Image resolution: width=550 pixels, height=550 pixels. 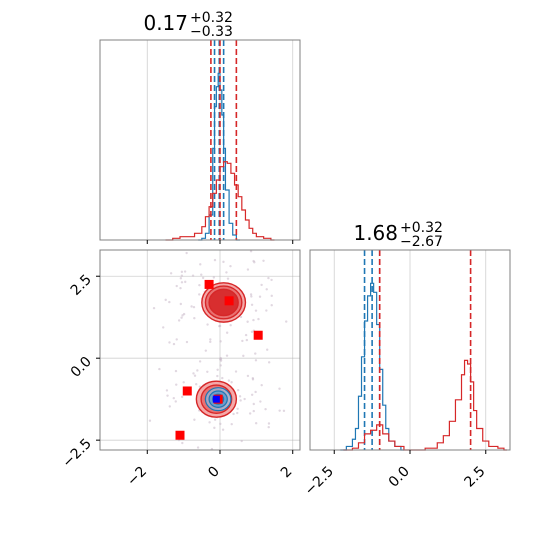 What do you see at coordinates (421, 242) in the screenshot?
I see `panel-title-lower-error: −2.67` at bounding box center [421, 242].